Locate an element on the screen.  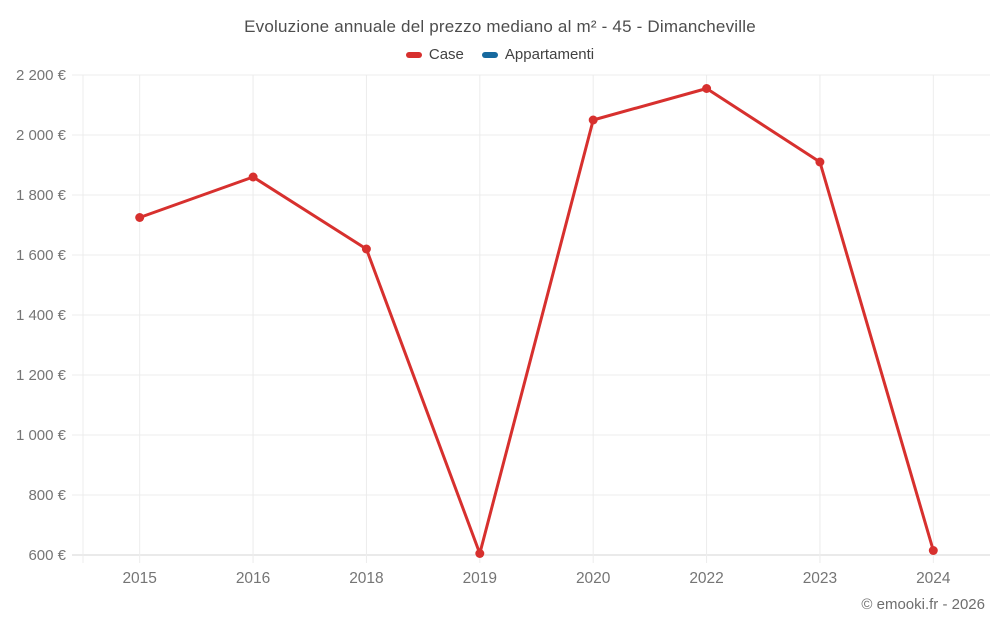
legend-item-case: Case is located at coordinates (434, 54).